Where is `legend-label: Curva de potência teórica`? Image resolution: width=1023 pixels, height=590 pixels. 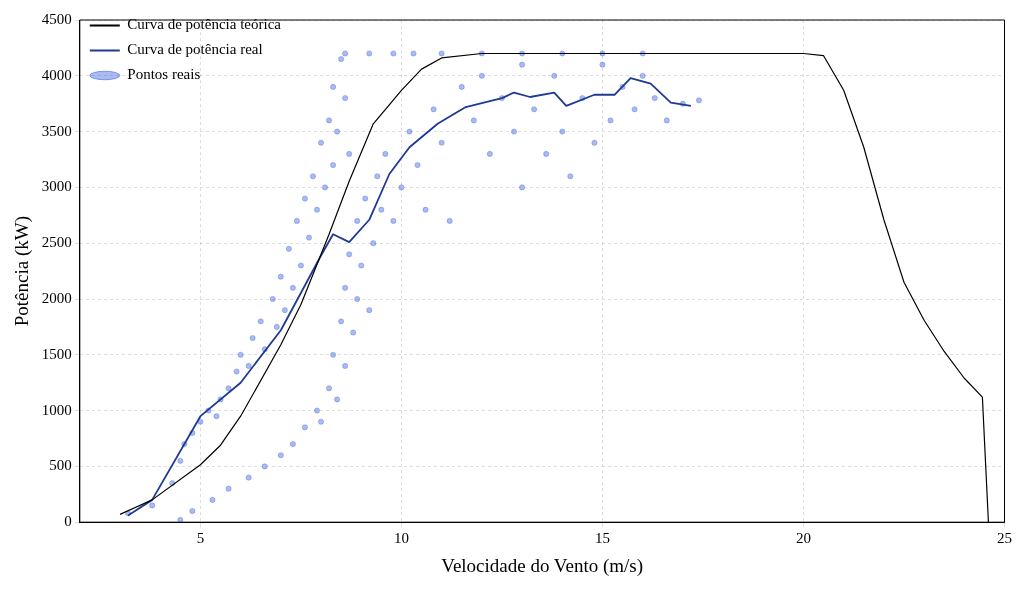
legend-label: Curva de potência teórica is located at coordinates (204, 24).